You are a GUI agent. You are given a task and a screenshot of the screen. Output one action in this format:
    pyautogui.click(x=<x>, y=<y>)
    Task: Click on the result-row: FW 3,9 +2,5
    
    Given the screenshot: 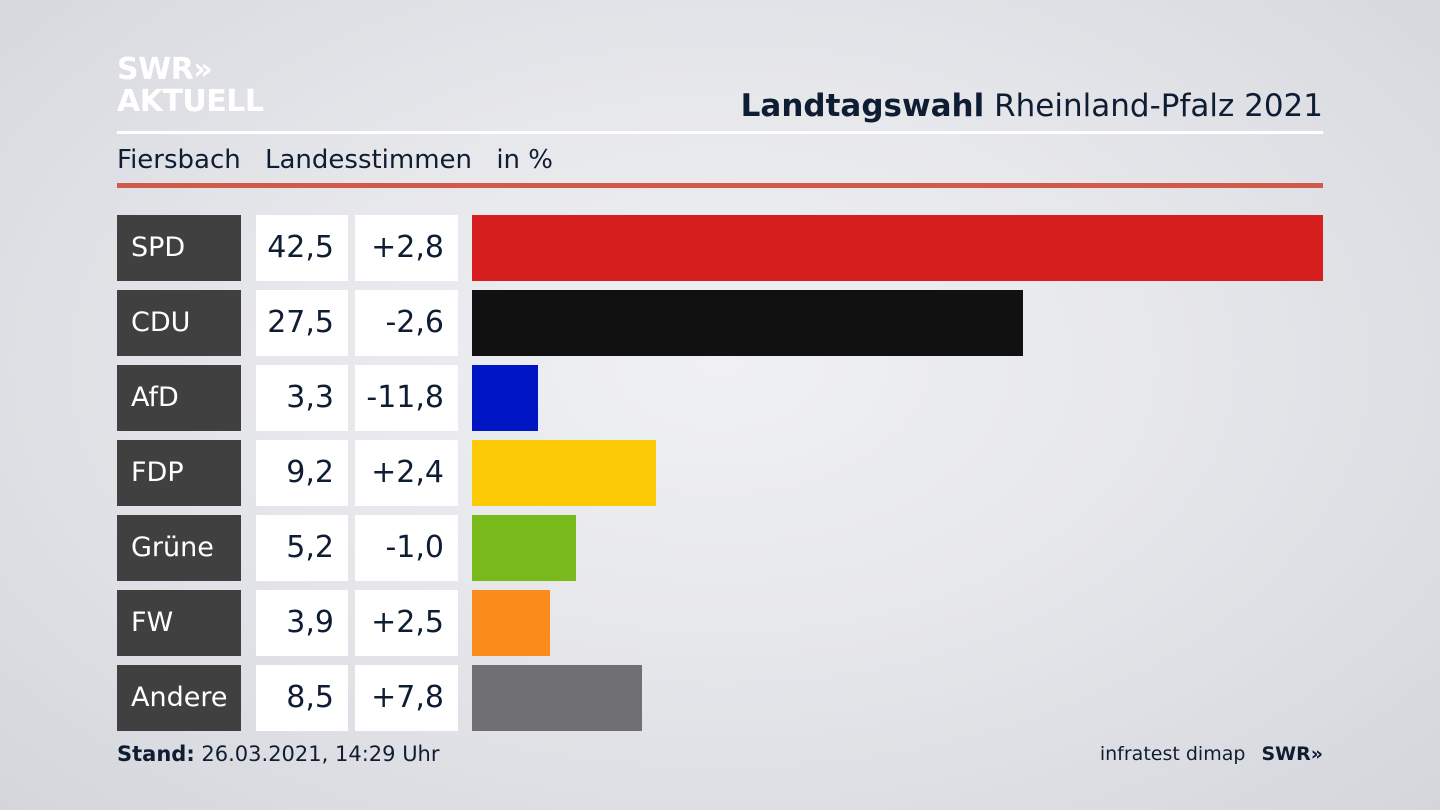 What is the action you would take?
    pyautogui.click(x=720, y=623)
    